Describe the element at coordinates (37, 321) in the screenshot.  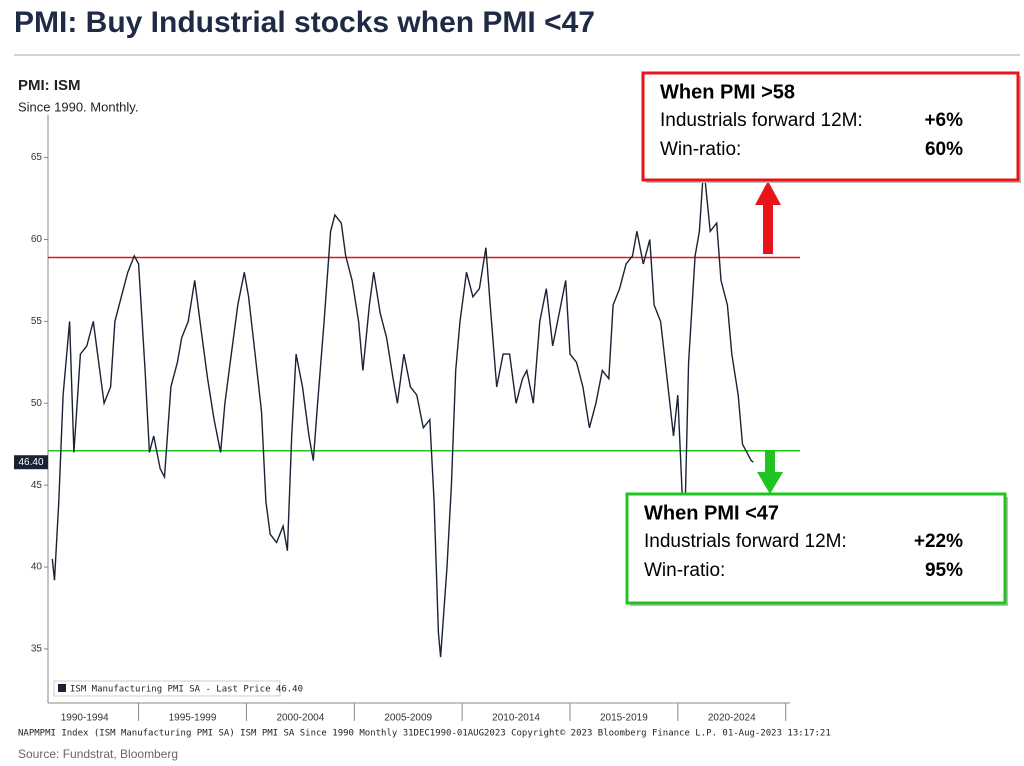
I see `y-tick-label: 55` at that location.